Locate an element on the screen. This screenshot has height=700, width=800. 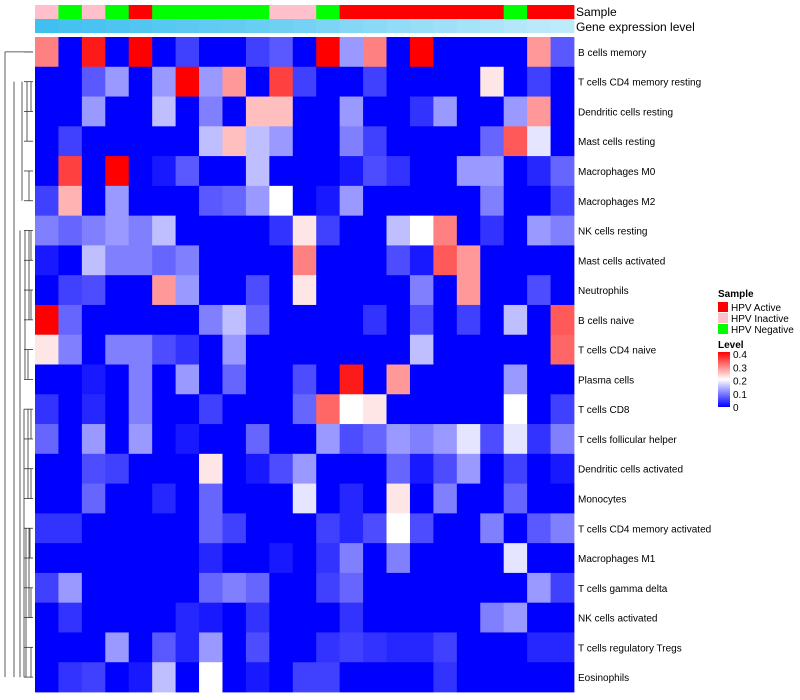
level-colorbar is located at coordinates (724, 379).